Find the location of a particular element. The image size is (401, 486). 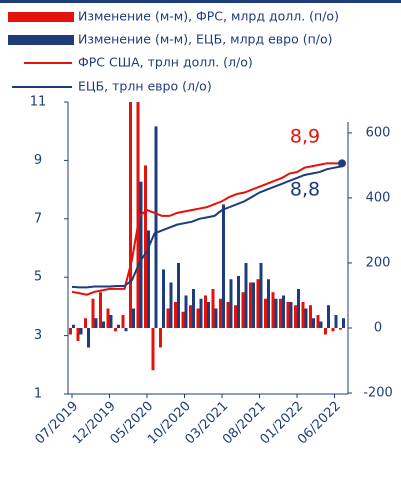

legend-label: ФРС США, трлн долл. (л/о) is located at coordinates (165, 62).